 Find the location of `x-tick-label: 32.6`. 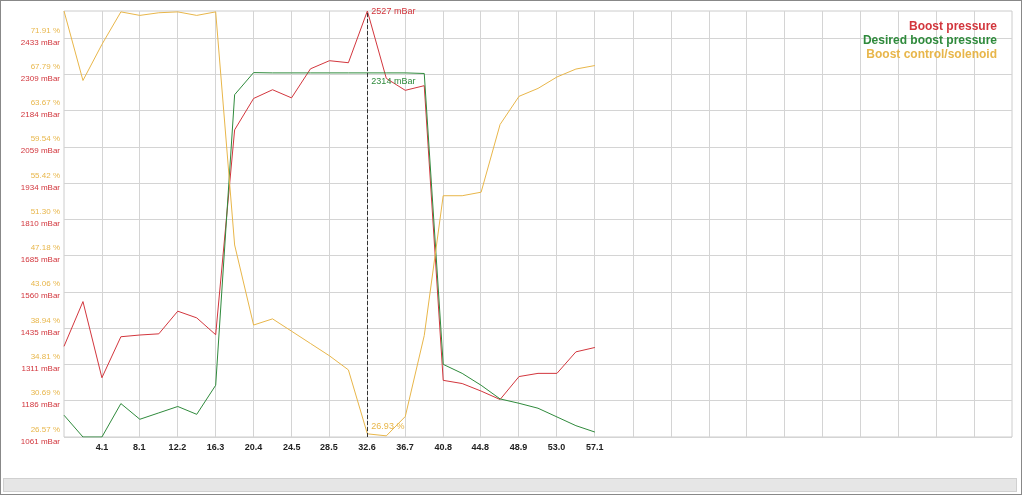

x-tick-label: 32.6 is located at coordinates (367, 446).